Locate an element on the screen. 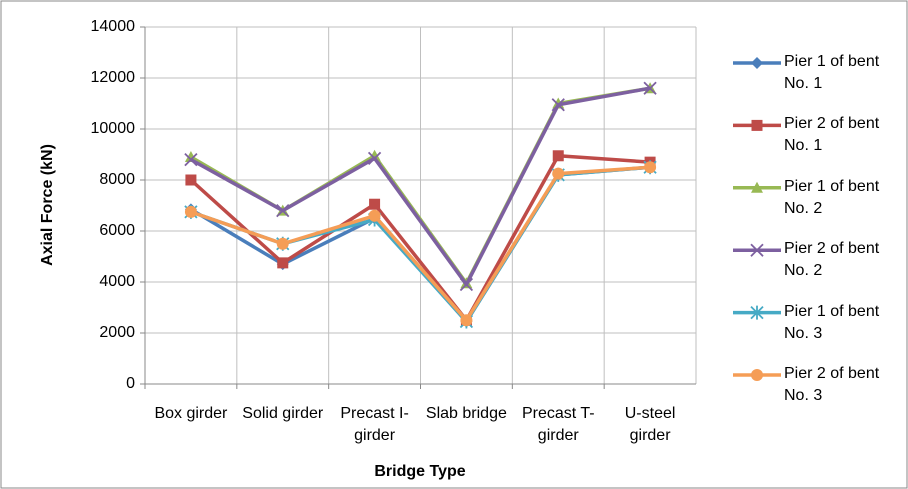  y-tick-label: 6000 is located at coordinates (117, 230).